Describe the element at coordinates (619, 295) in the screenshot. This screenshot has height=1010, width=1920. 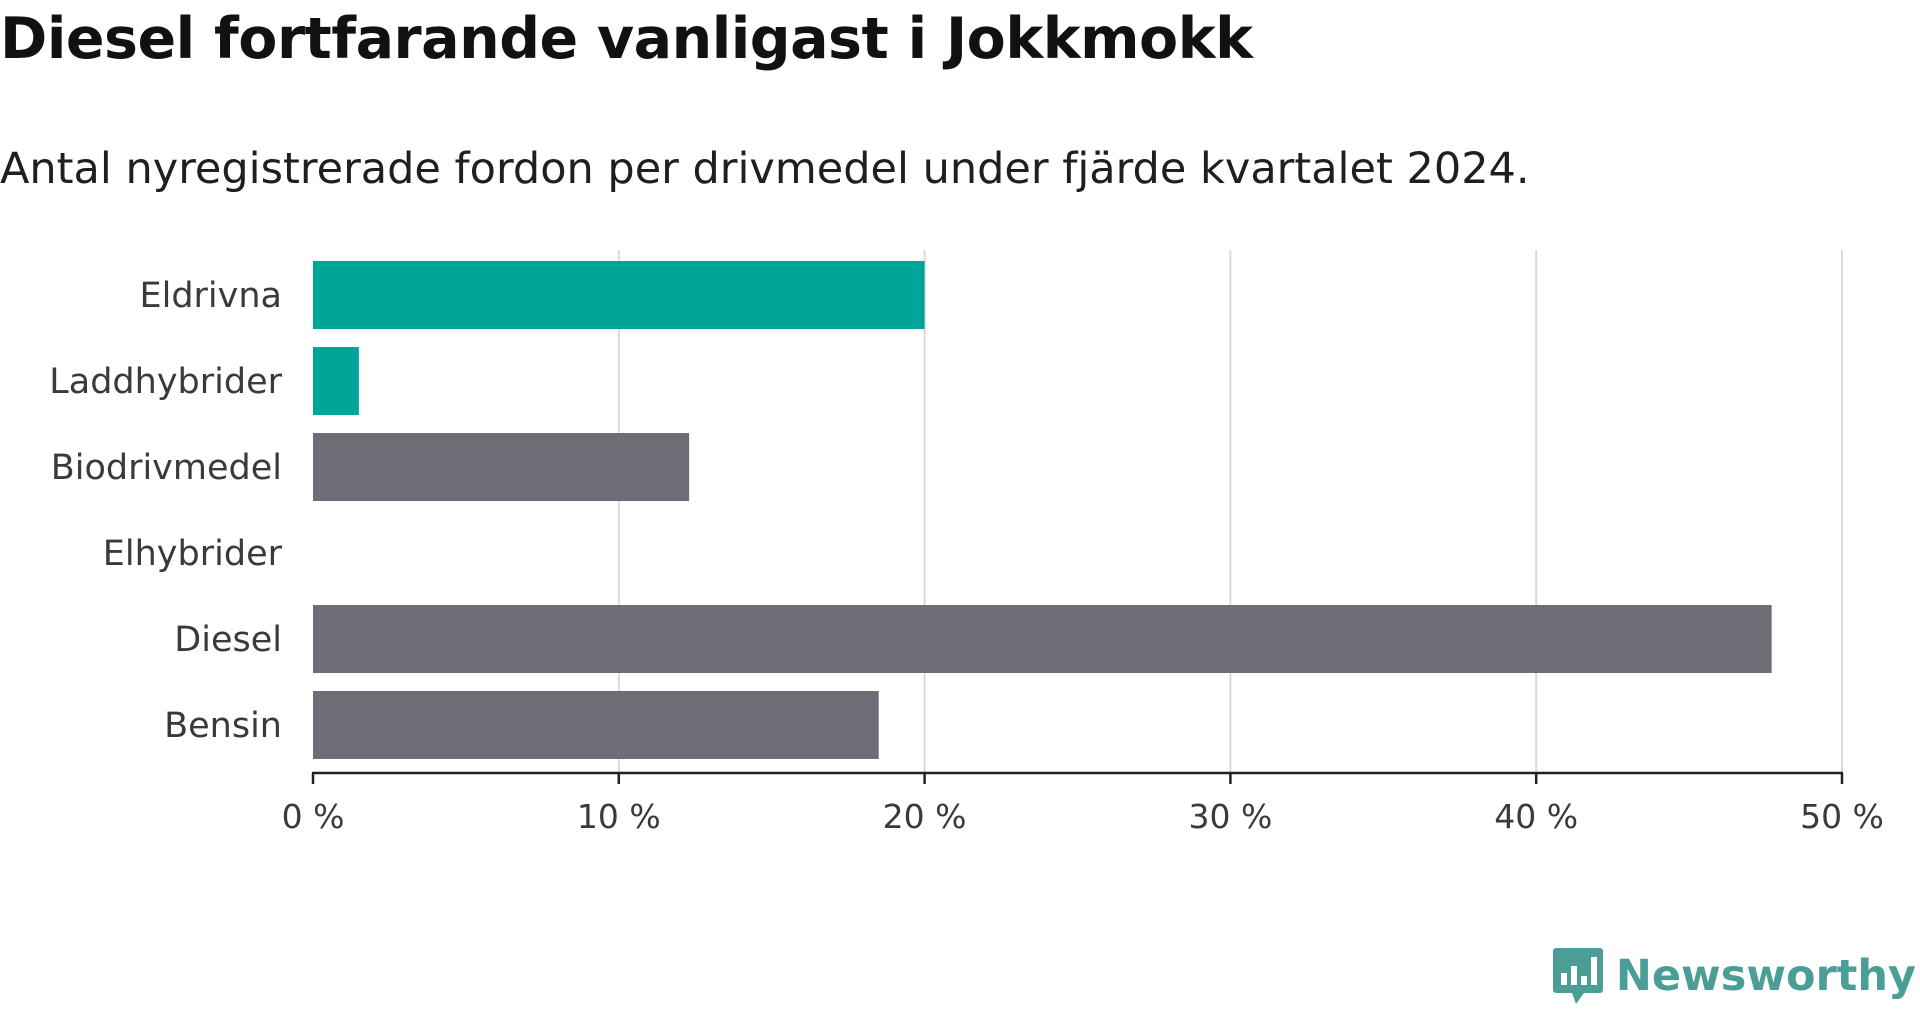
I see `bar-eldrivna` at that location.